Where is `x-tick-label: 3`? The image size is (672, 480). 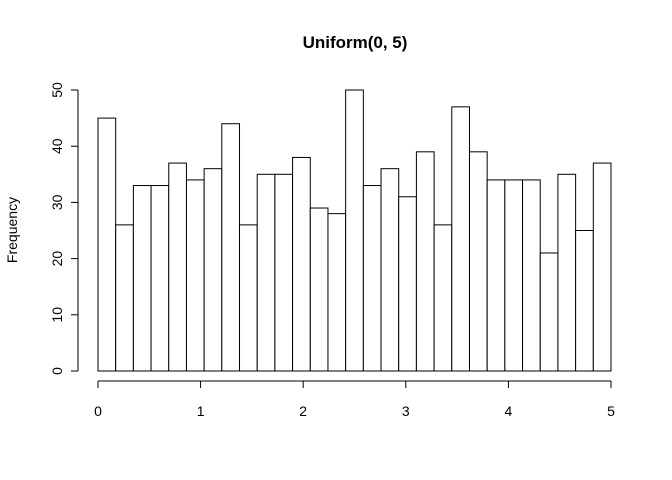
x-tick-label: 3 is located at coordinates (406, 411).